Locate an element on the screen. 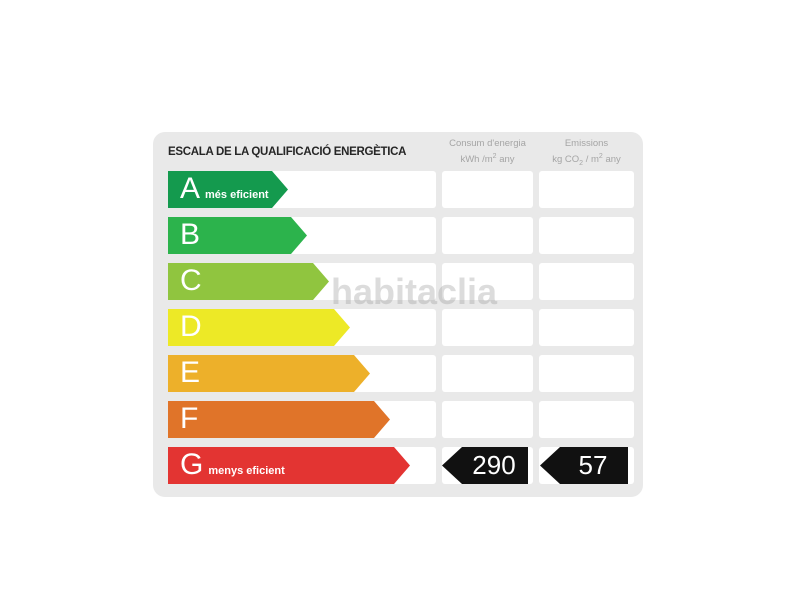 This screenshot has height=600, width=800. consum-value-arrow: 290 is located at coordinates (485, 465).